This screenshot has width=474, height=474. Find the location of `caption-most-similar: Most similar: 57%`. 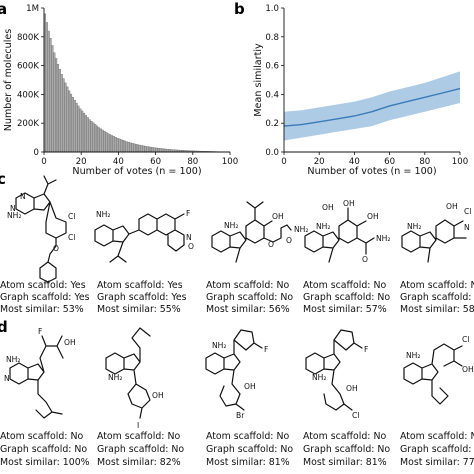

caption-most-similar: Most similar: 57% is located at coordinates (345, 309).